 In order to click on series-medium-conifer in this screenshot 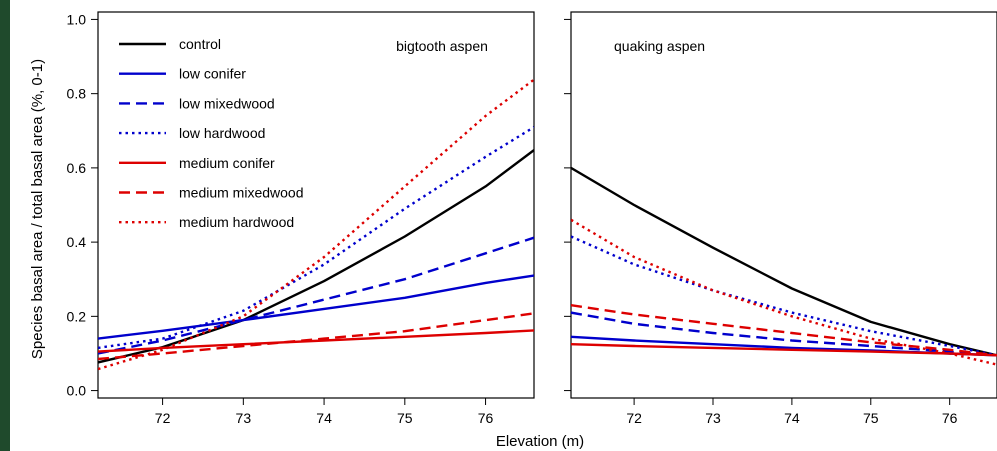, I will do `click(316, 341)`.